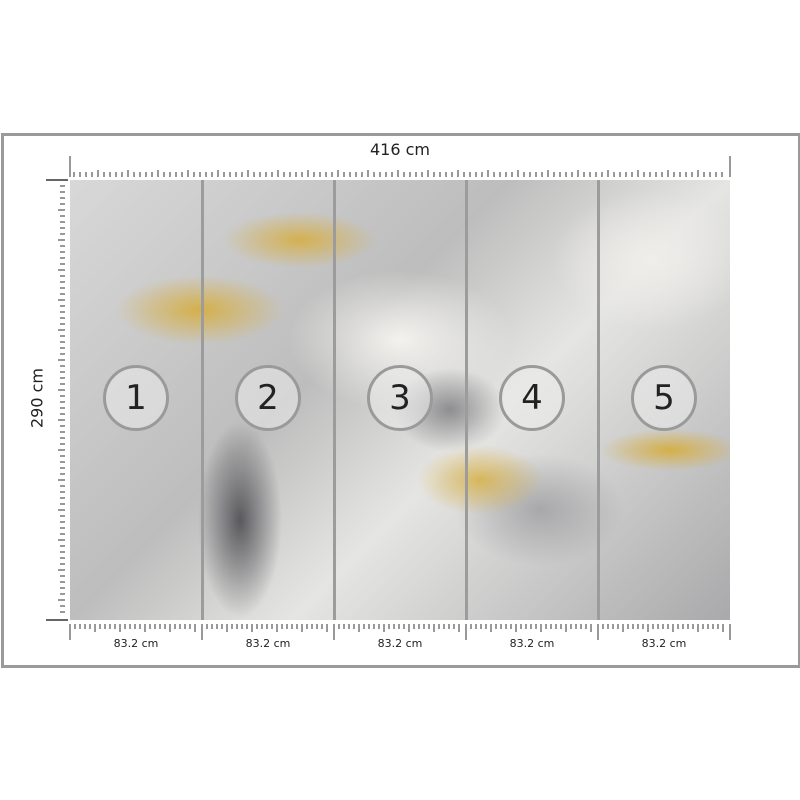 The height and width of the screenshot is (800, 800). I want to click on width-label: 416 cm, so click(399, 149).